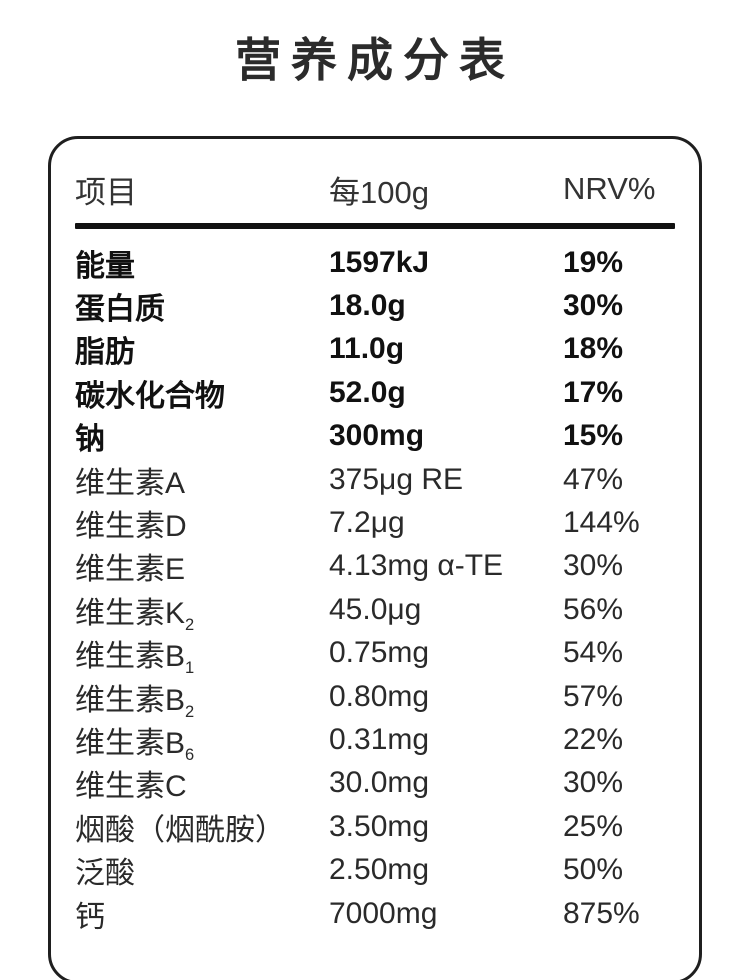 The height and width of the screenshot is (980, 750). I want to click on nutrient-name-text: 钠, so click(90, 440).